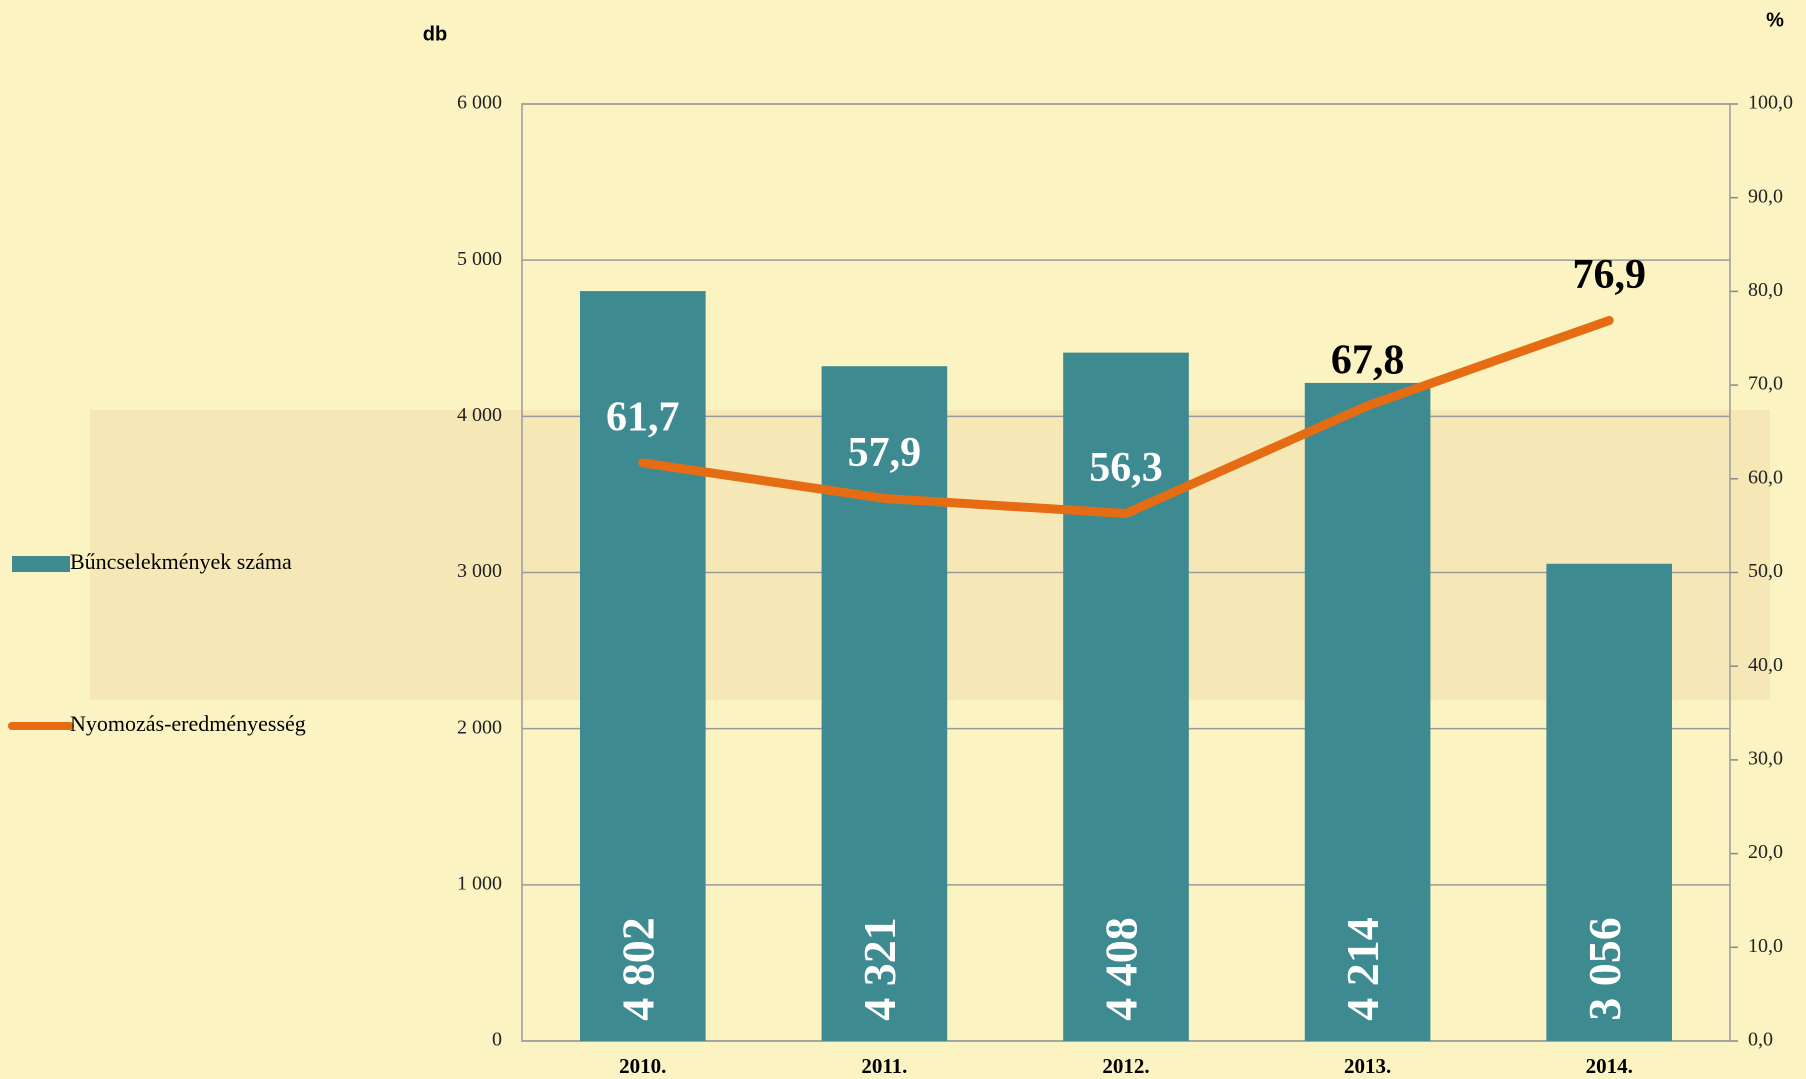  I want to click on x-tick-label: 2010., so click(642, 1066).